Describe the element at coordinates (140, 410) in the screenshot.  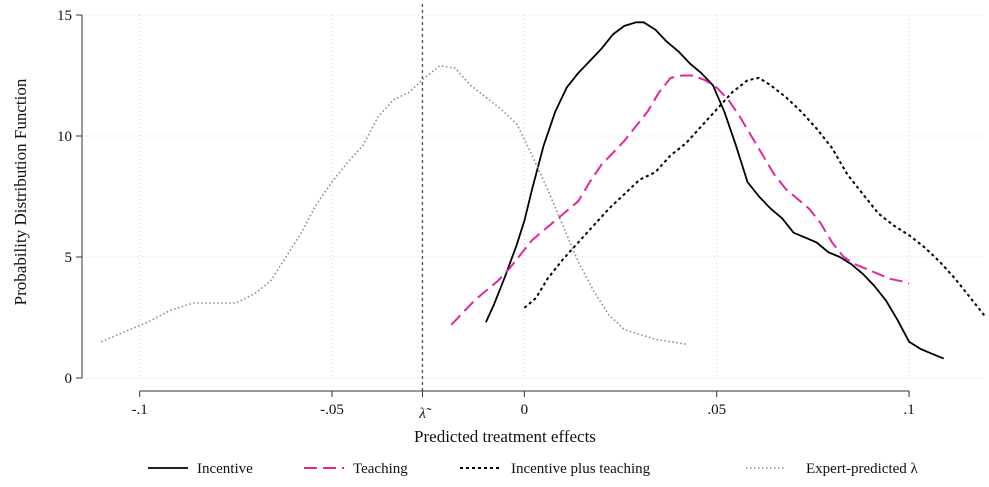
I see `x-tick-label-0: -.1` at that location.